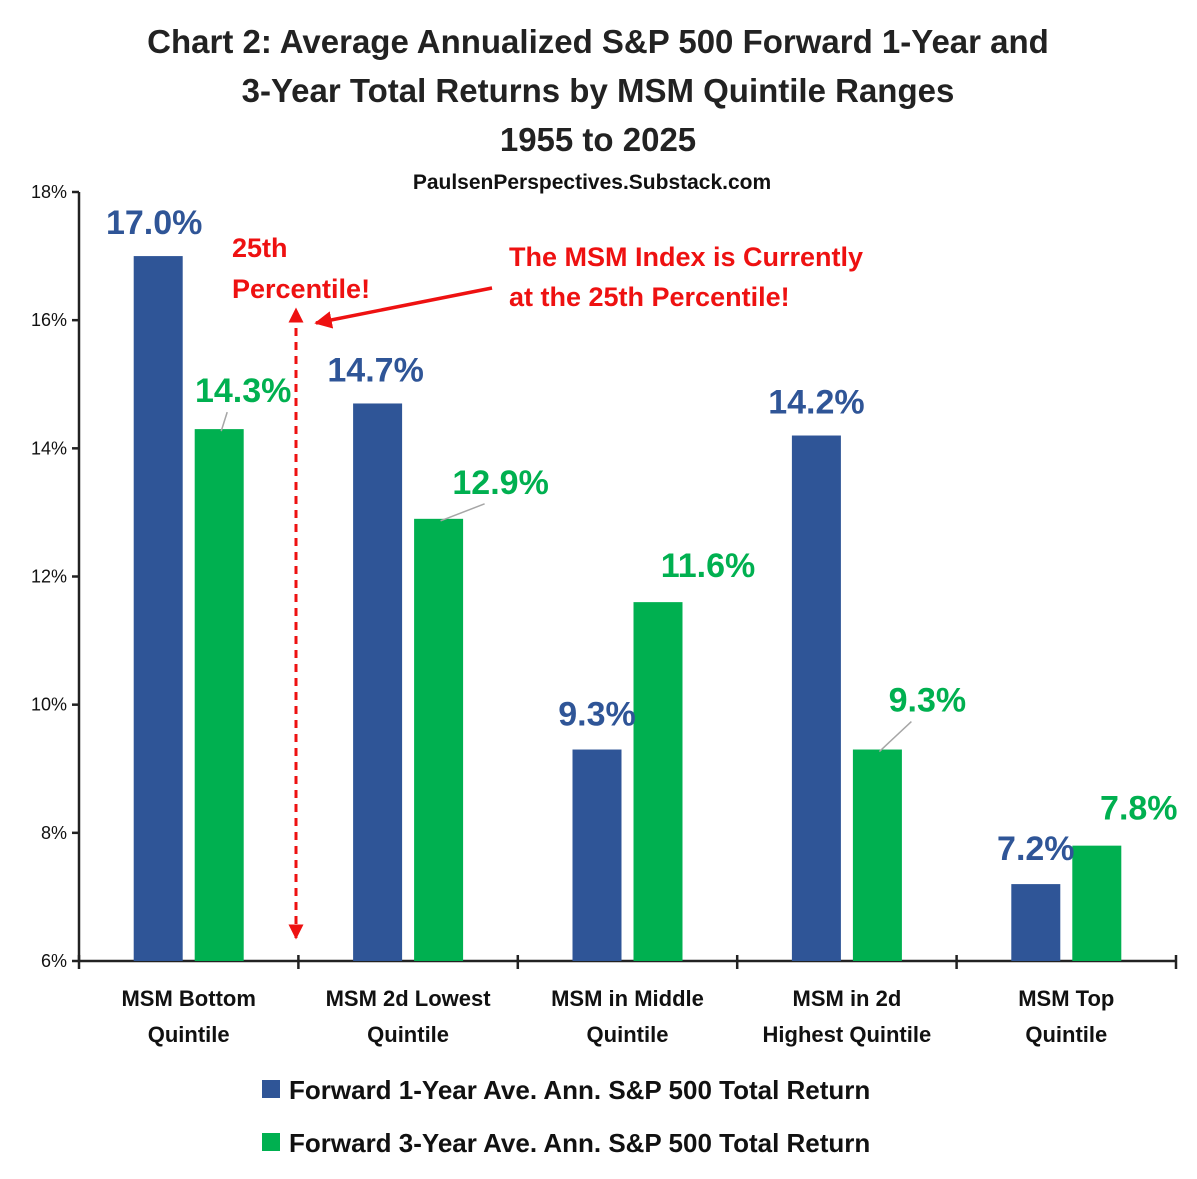  What do you see at coordinates (403, 307) in the screenshot?
I see `callout-arrow` at bounding box center [403, 307].